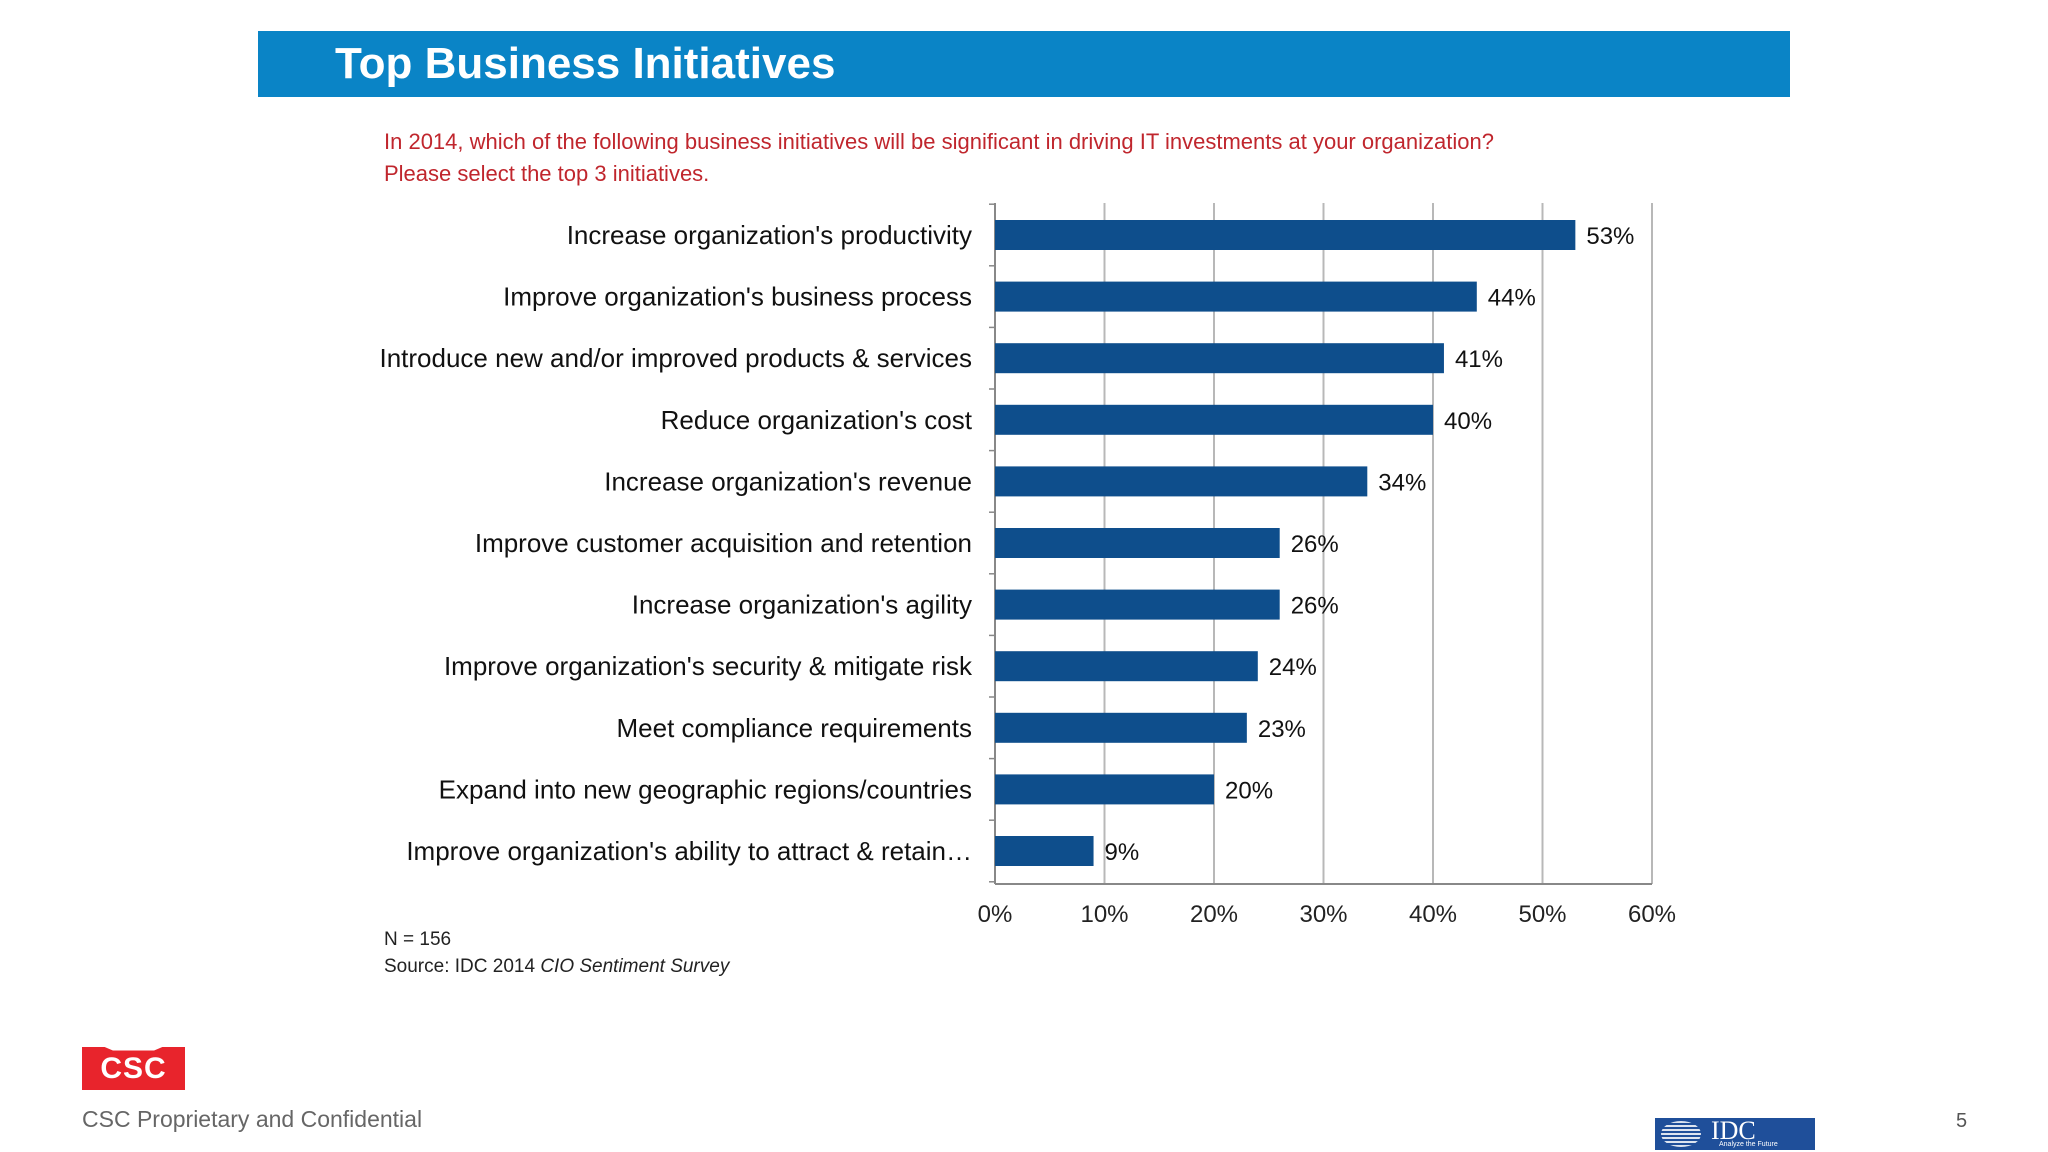 This screenshot has height=1152, width=2048. I want to click on data-label: 20%, so click(1249, 790).